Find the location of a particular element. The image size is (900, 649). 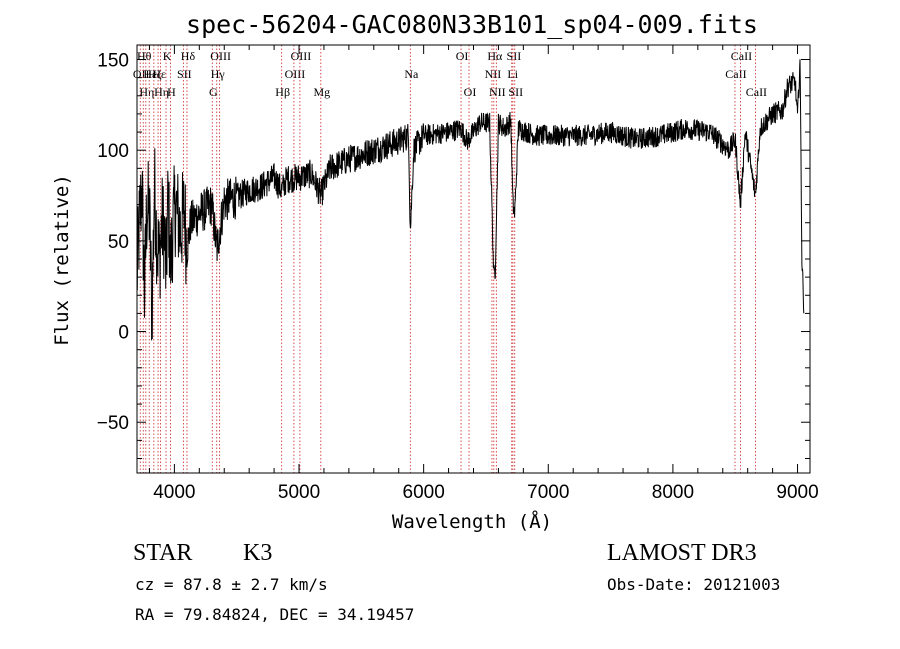

y-tick-label: 100 is located at coordinates (113, 151).